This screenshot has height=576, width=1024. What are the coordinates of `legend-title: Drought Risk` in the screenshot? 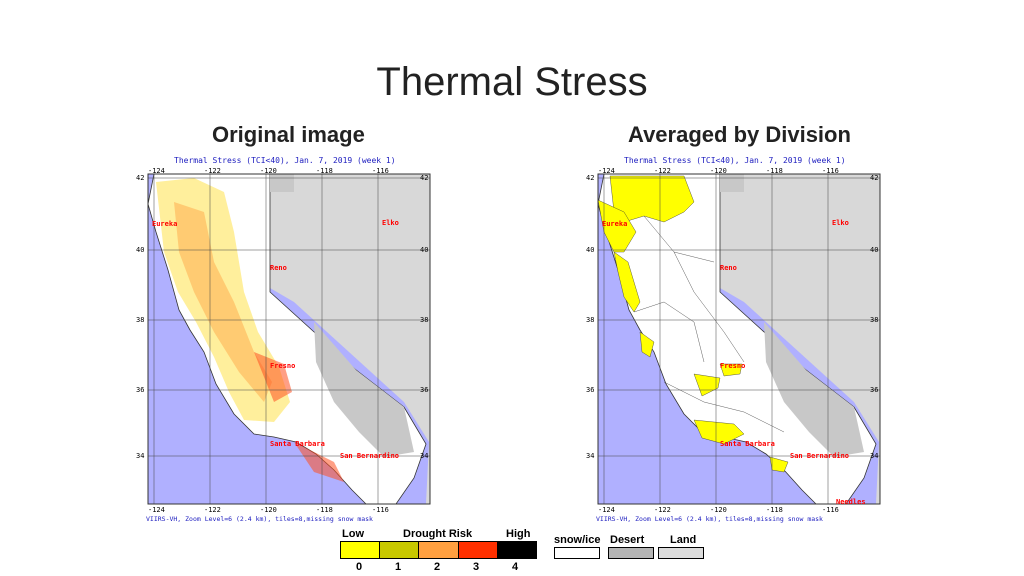 It's located at (438, 534).